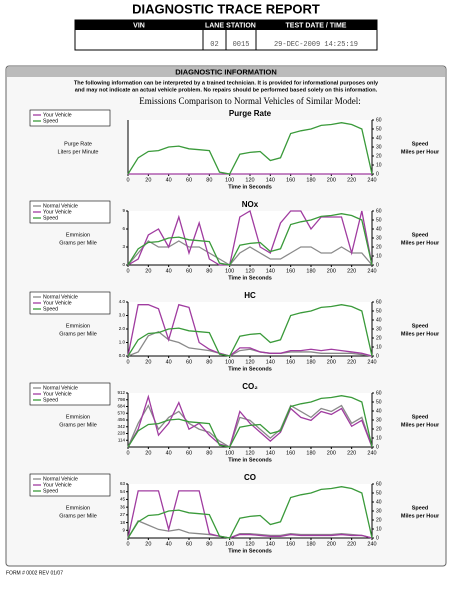 Image resolution: width=452 pixels, height=605 pixels. What do you see at coordinates (122, 301) in the screenshot?
I see `y-tick-label: 4.0` at bounding box center [122, 301].